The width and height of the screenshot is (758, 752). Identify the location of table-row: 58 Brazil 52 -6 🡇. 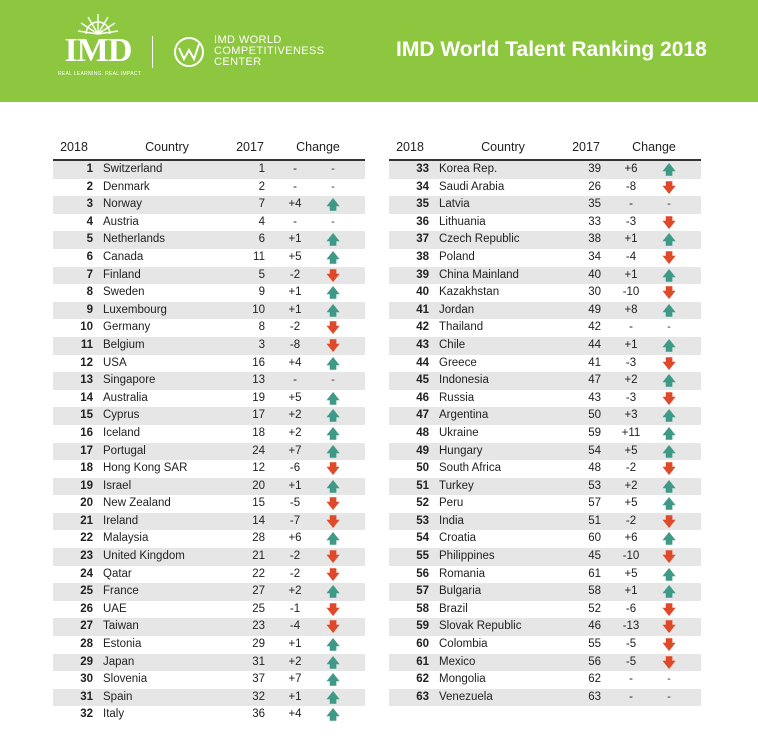
(545, 609).